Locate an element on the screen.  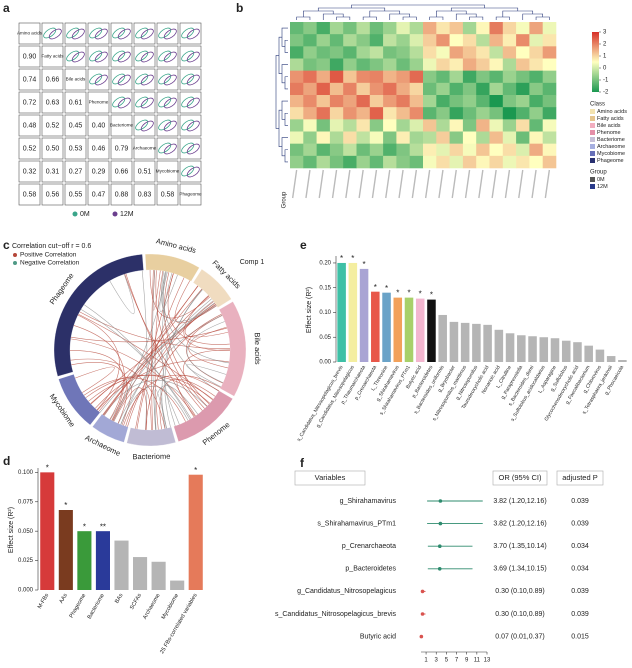
p-value: 0.039 is located at coordinates (580, 501).